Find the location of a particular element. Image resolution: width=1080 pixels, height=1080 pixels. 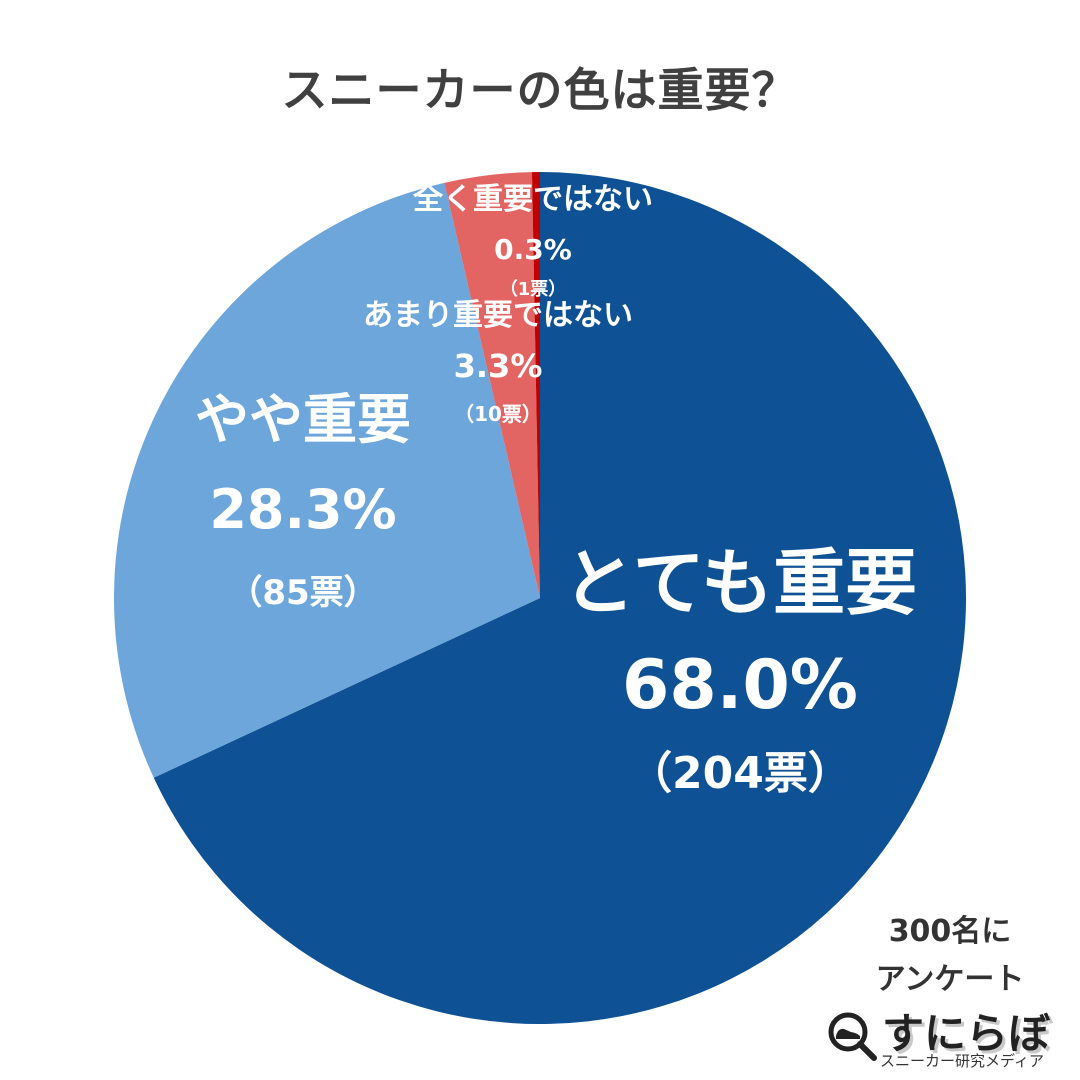

slice-votes-2: （85票） is located at coordinates (302, 593).